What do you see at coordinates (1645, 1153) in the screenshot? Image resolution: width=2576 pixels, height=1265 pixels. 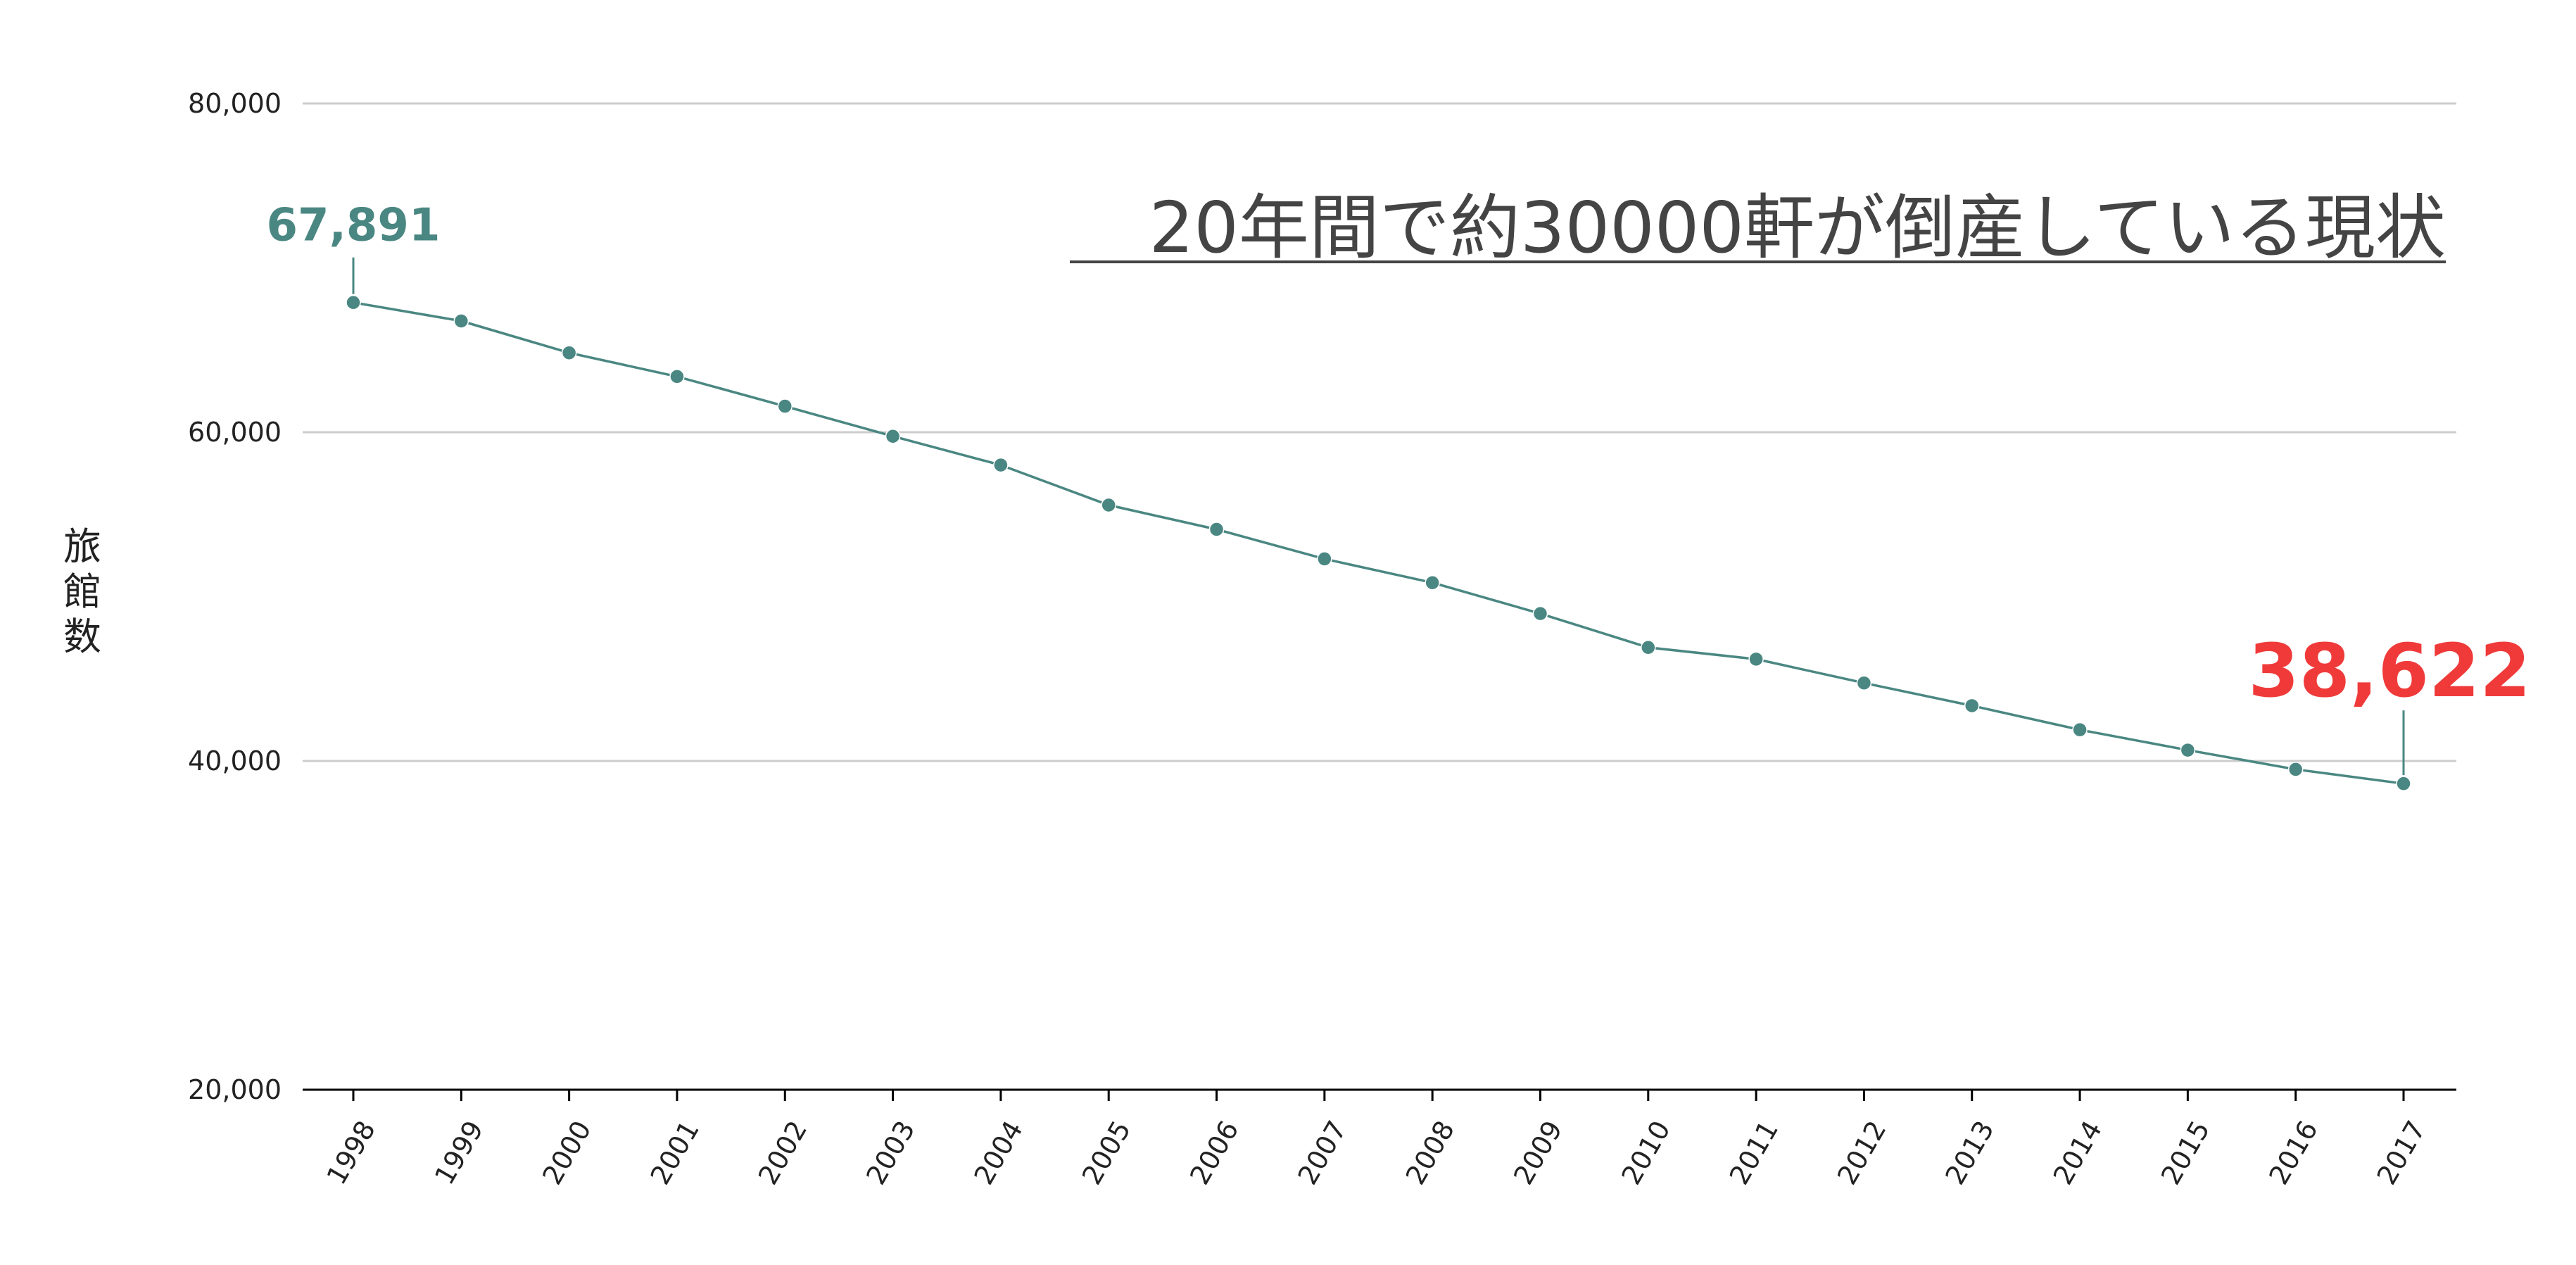 I see `x-tick-label: 2010` at bounding box center [1645, 1153].